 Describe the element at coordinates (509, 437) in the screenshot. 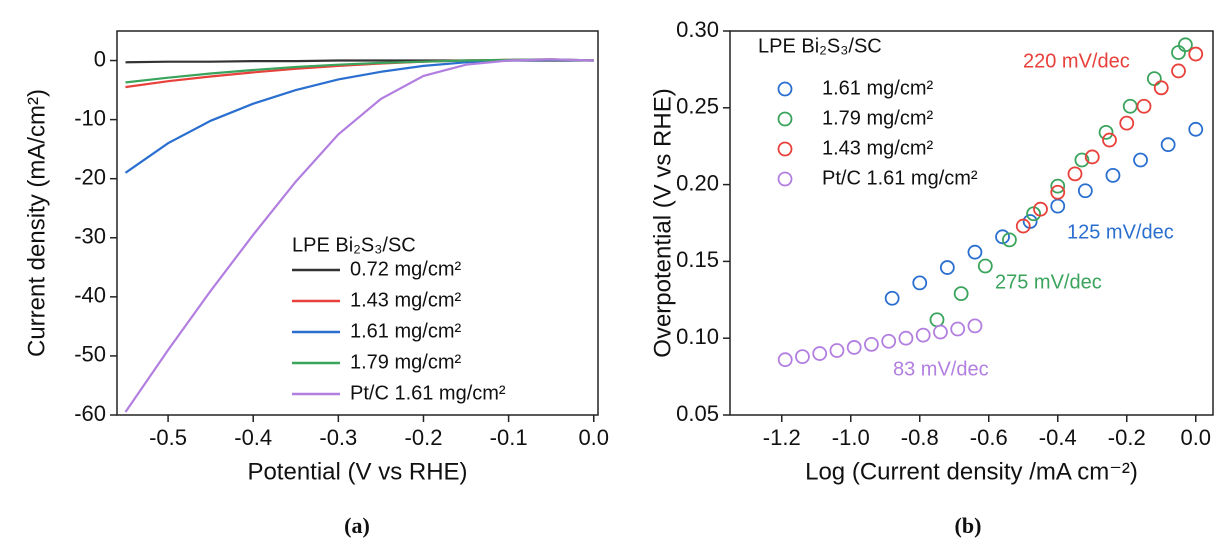

I see `x-tick-label: -0.1` at that location.